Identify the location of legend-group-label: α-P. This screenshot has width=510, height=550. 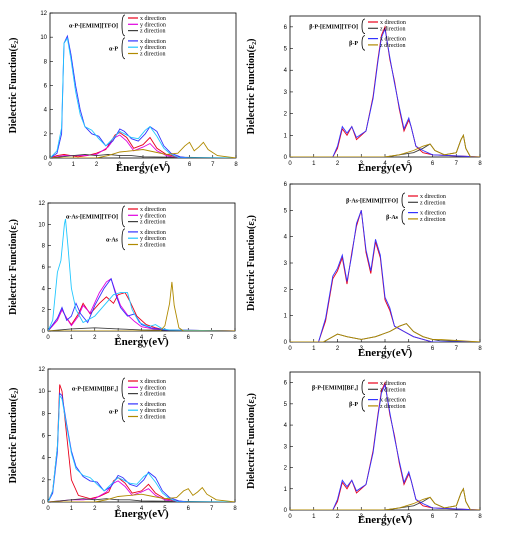
(113, 49).